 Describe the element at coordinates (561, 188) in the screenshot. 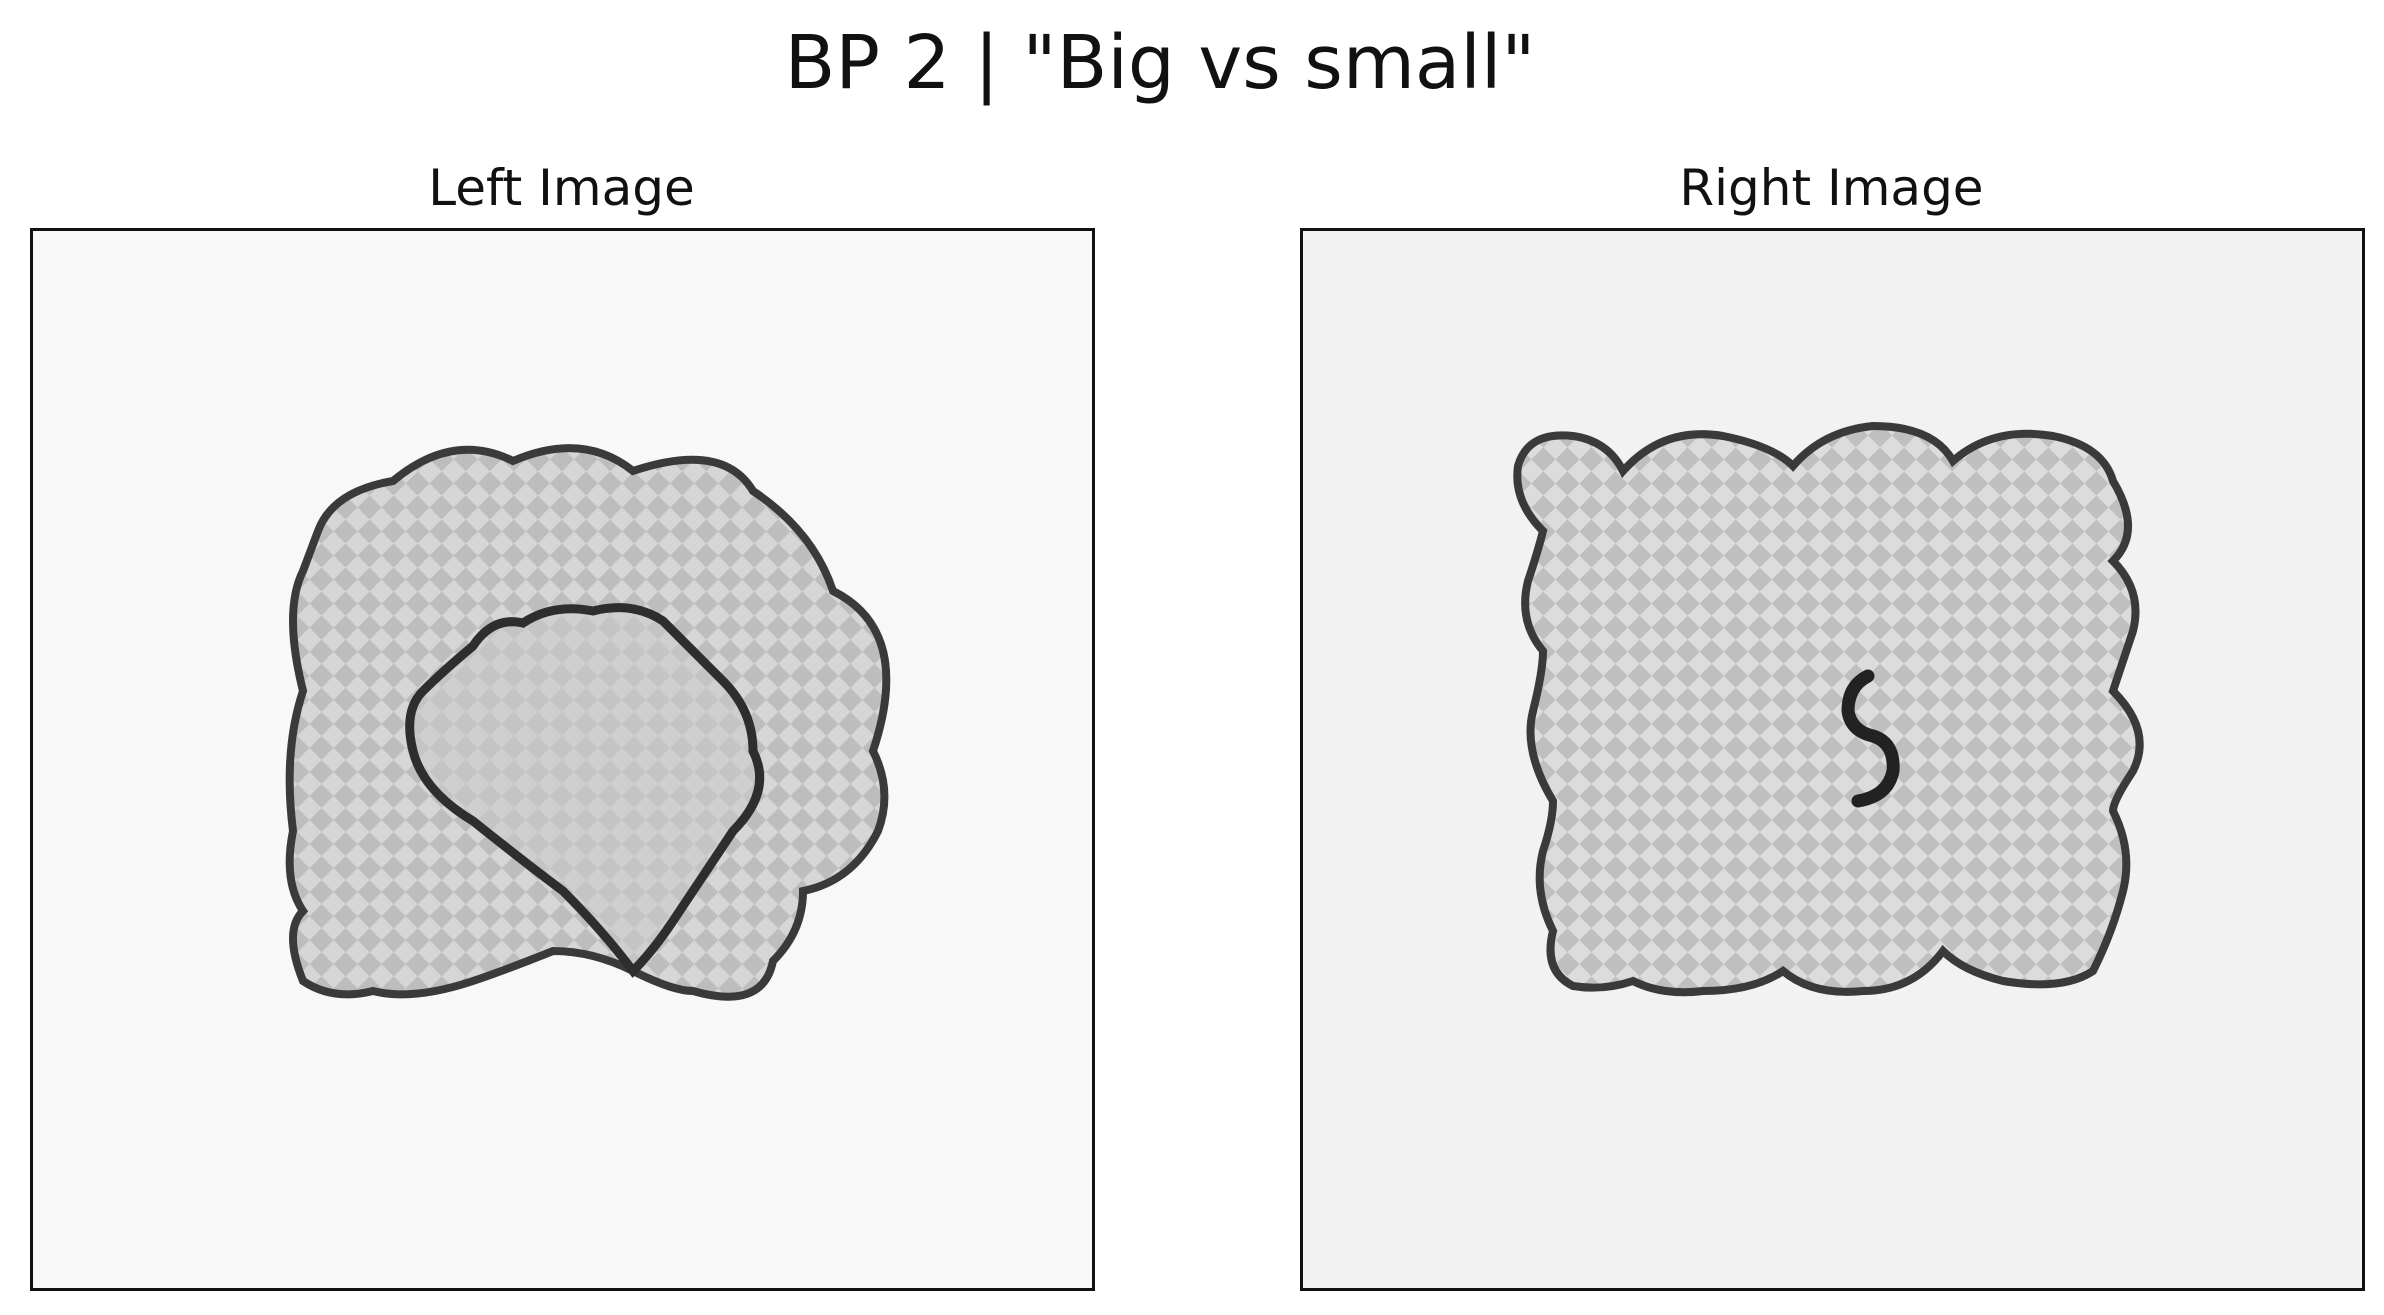

I see `left-image-title: Left Image` at that location.